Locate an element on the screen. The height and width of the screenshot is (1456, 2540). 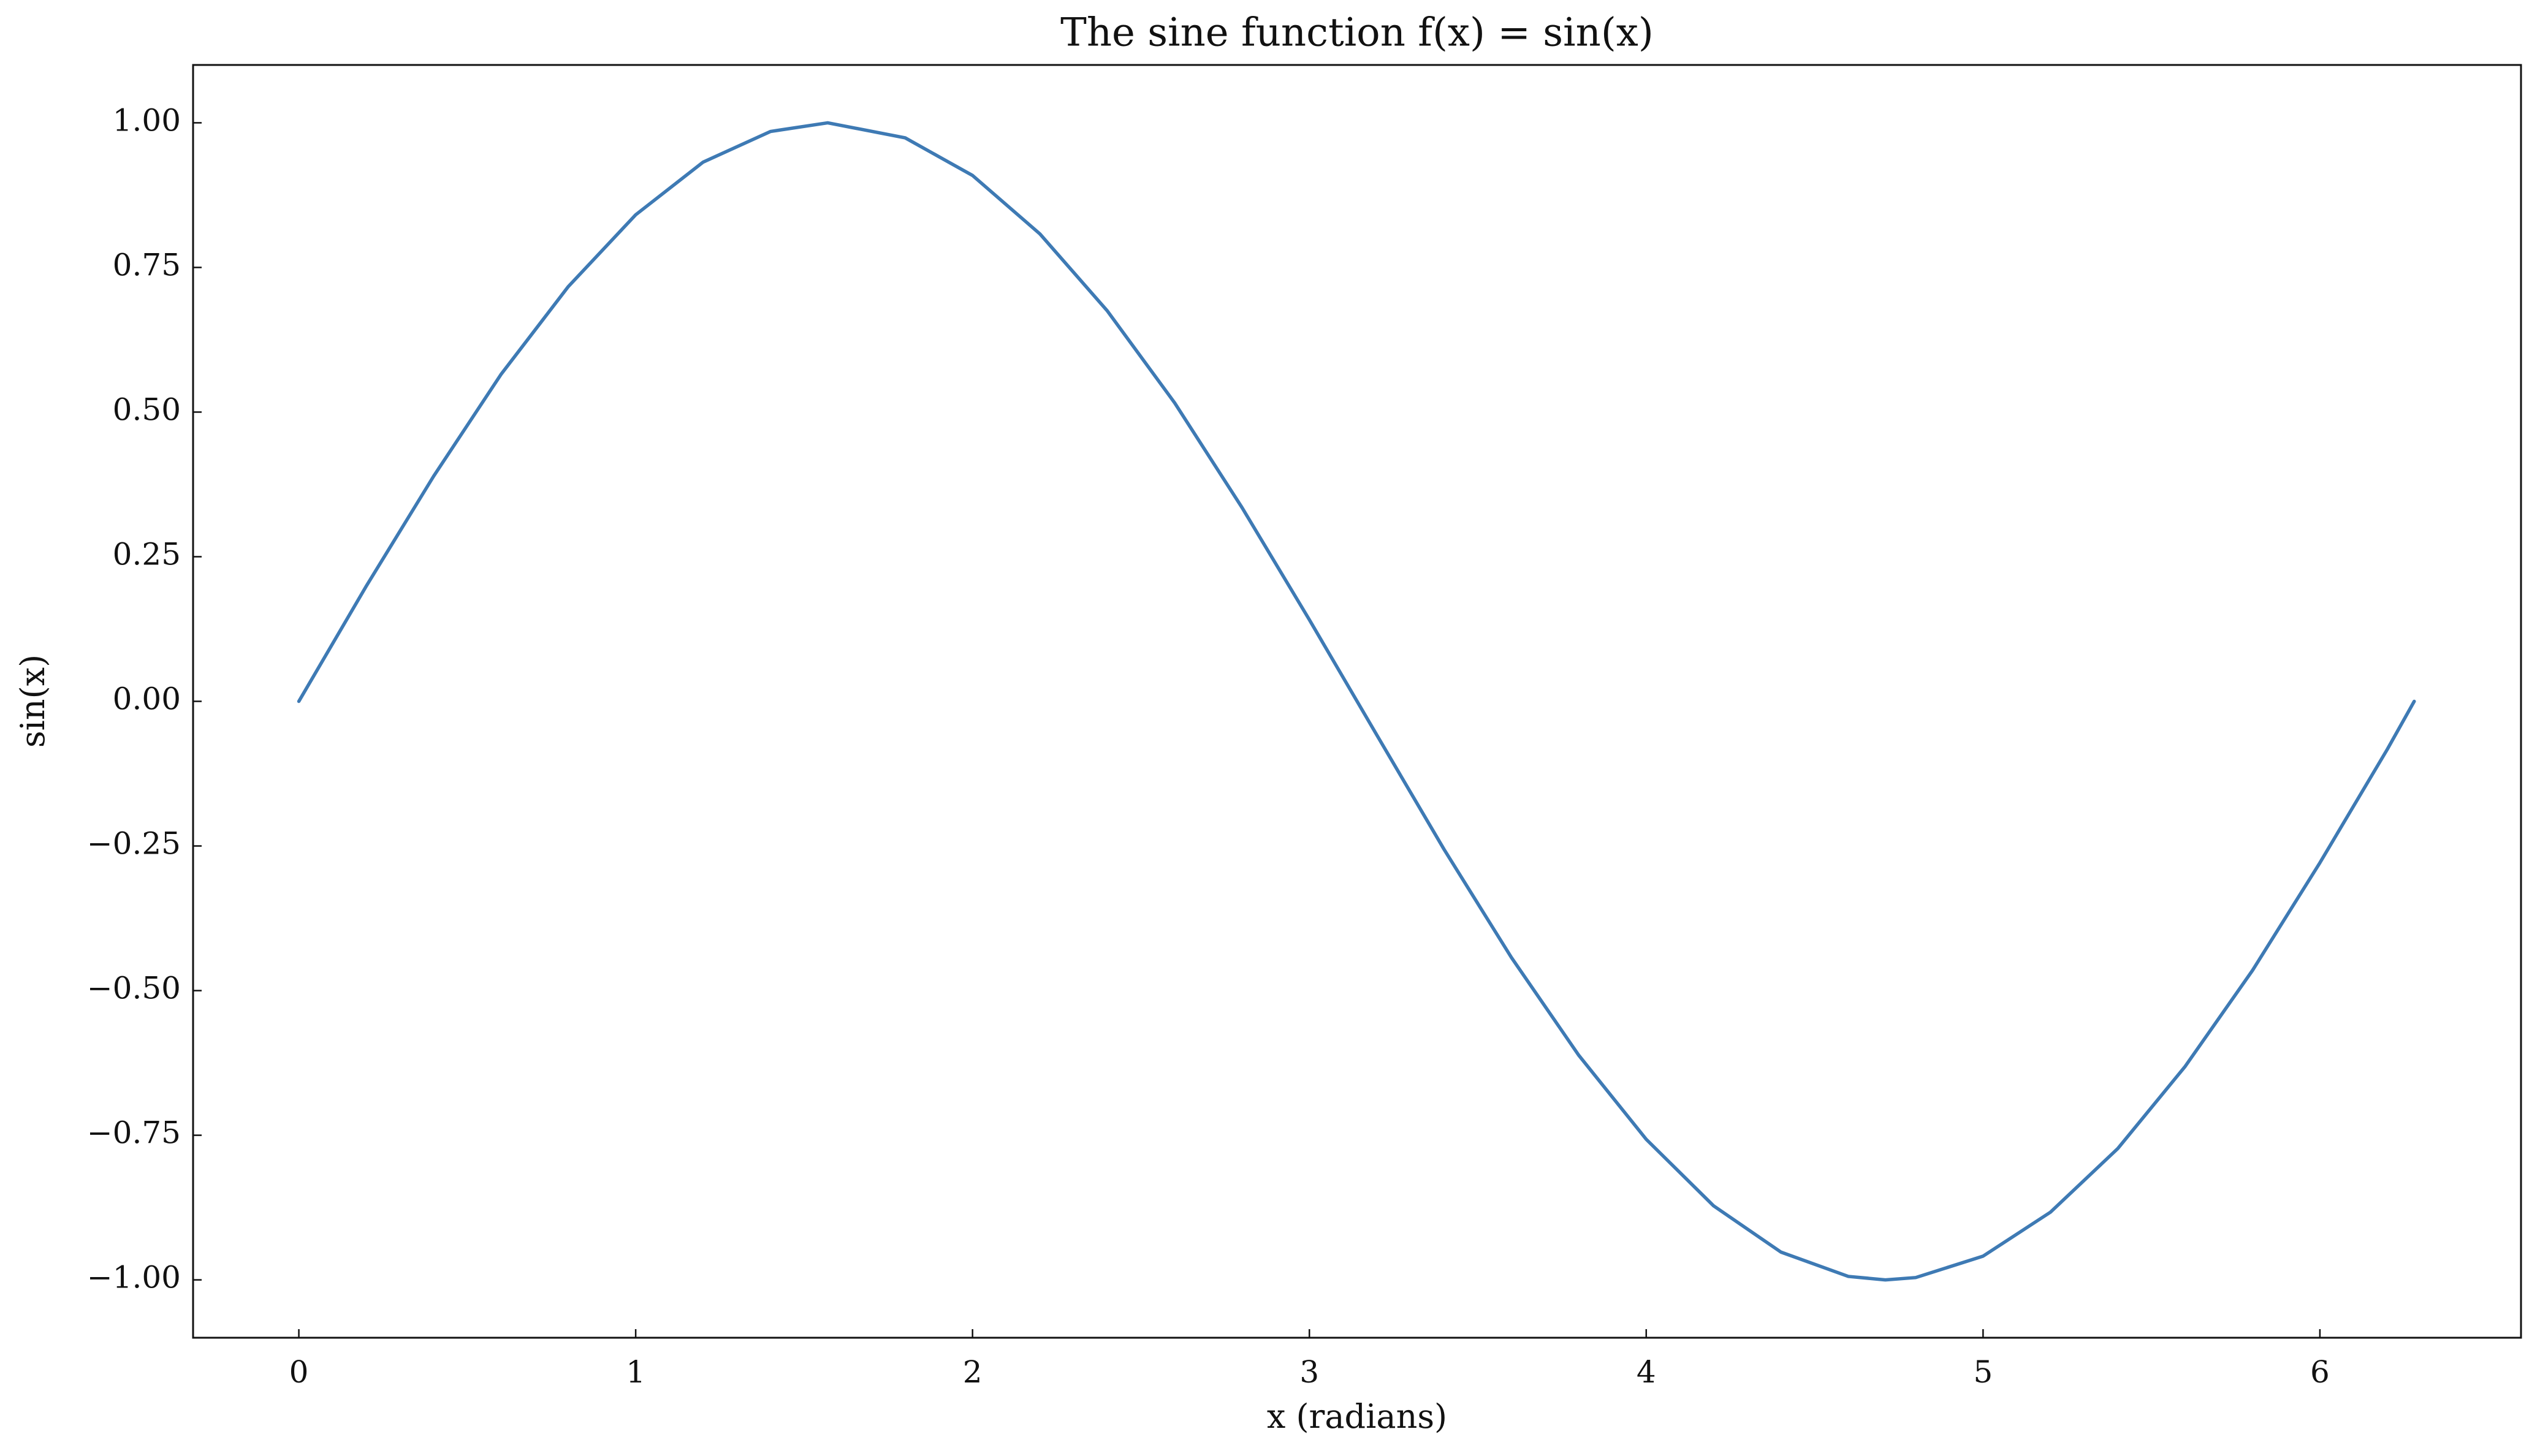
y-tick-label: 0.00 is located at coordinates (147, 699).